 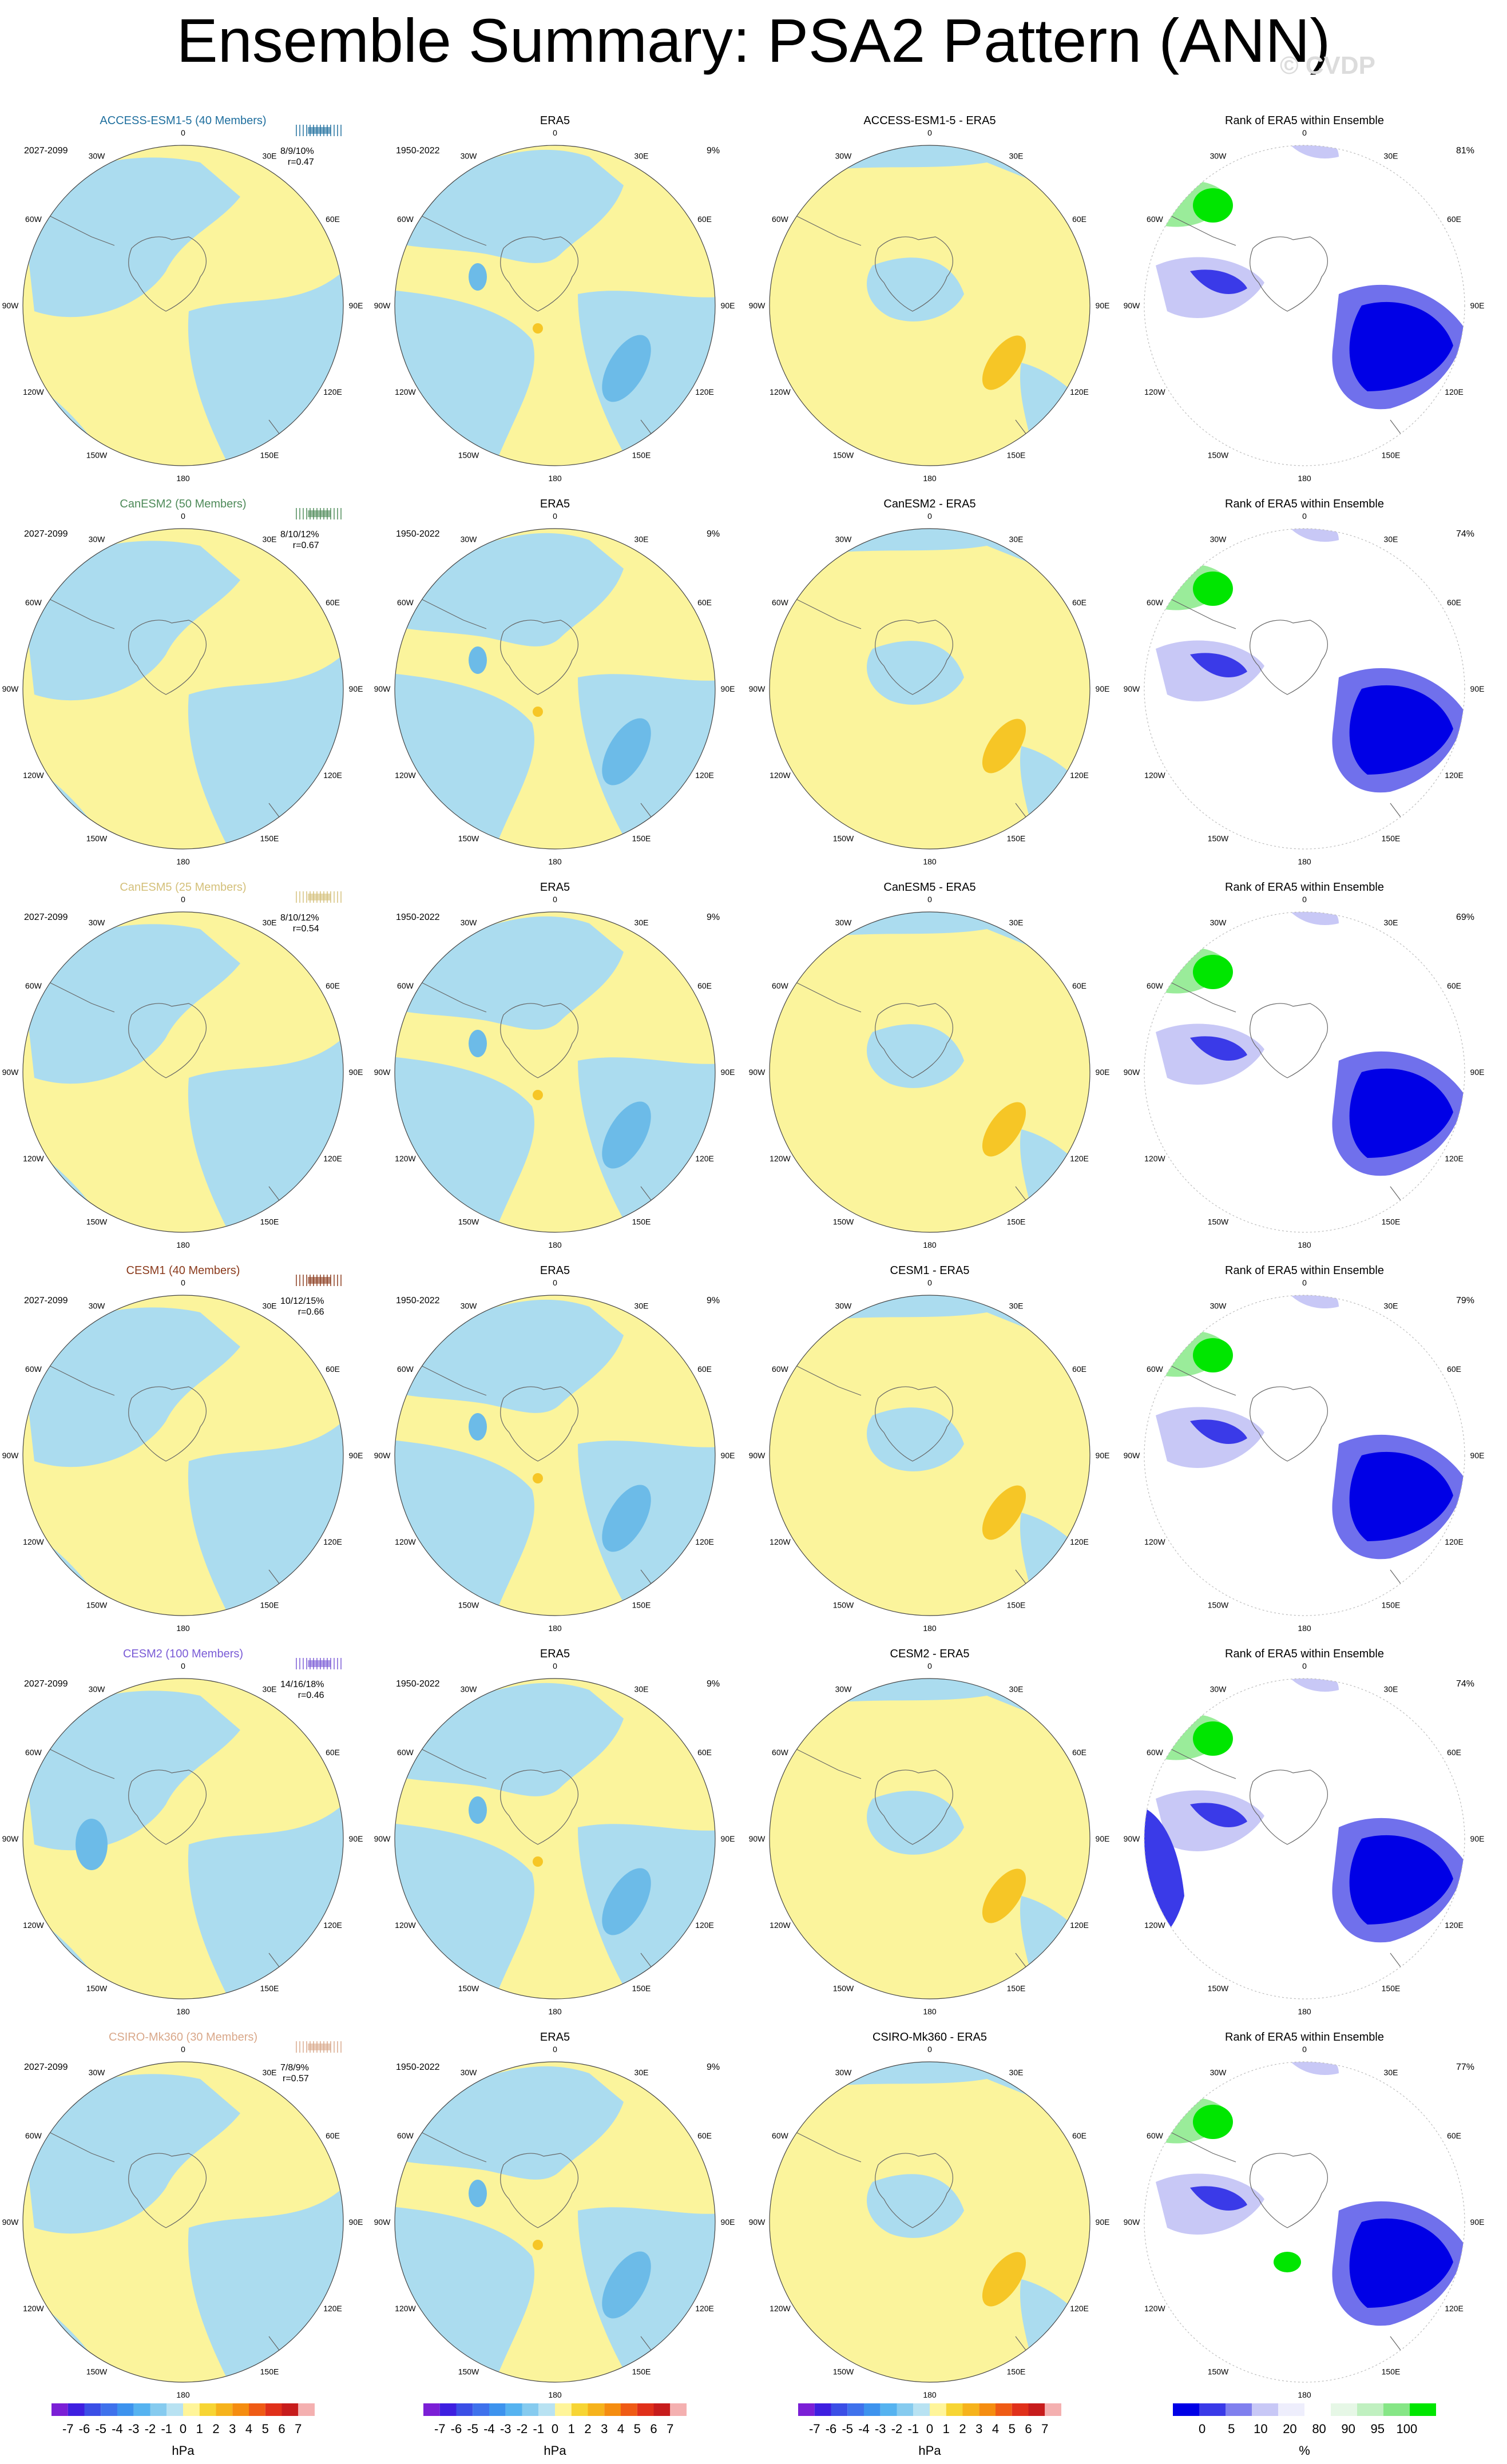 What do you see at coordinates (995, 2429) in the screenshot?
I see `colorbar-label: 4` at bounding box center [995, 2429].